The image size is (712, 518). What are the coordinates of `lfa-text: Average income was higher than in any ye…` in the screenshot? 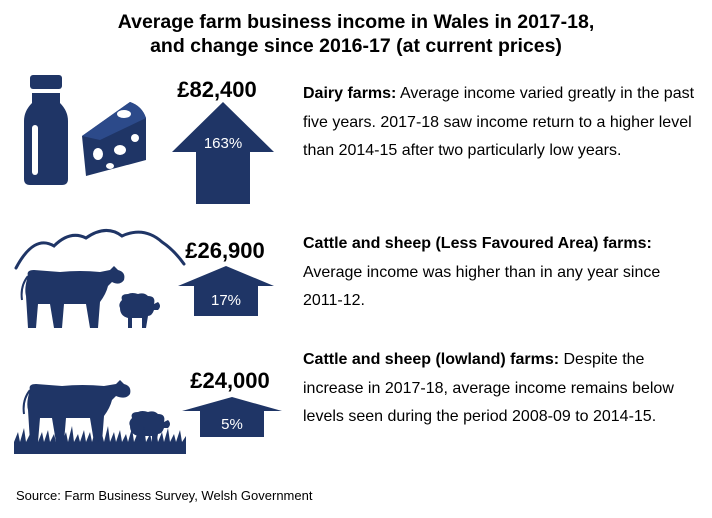 It's located at (482, 286).